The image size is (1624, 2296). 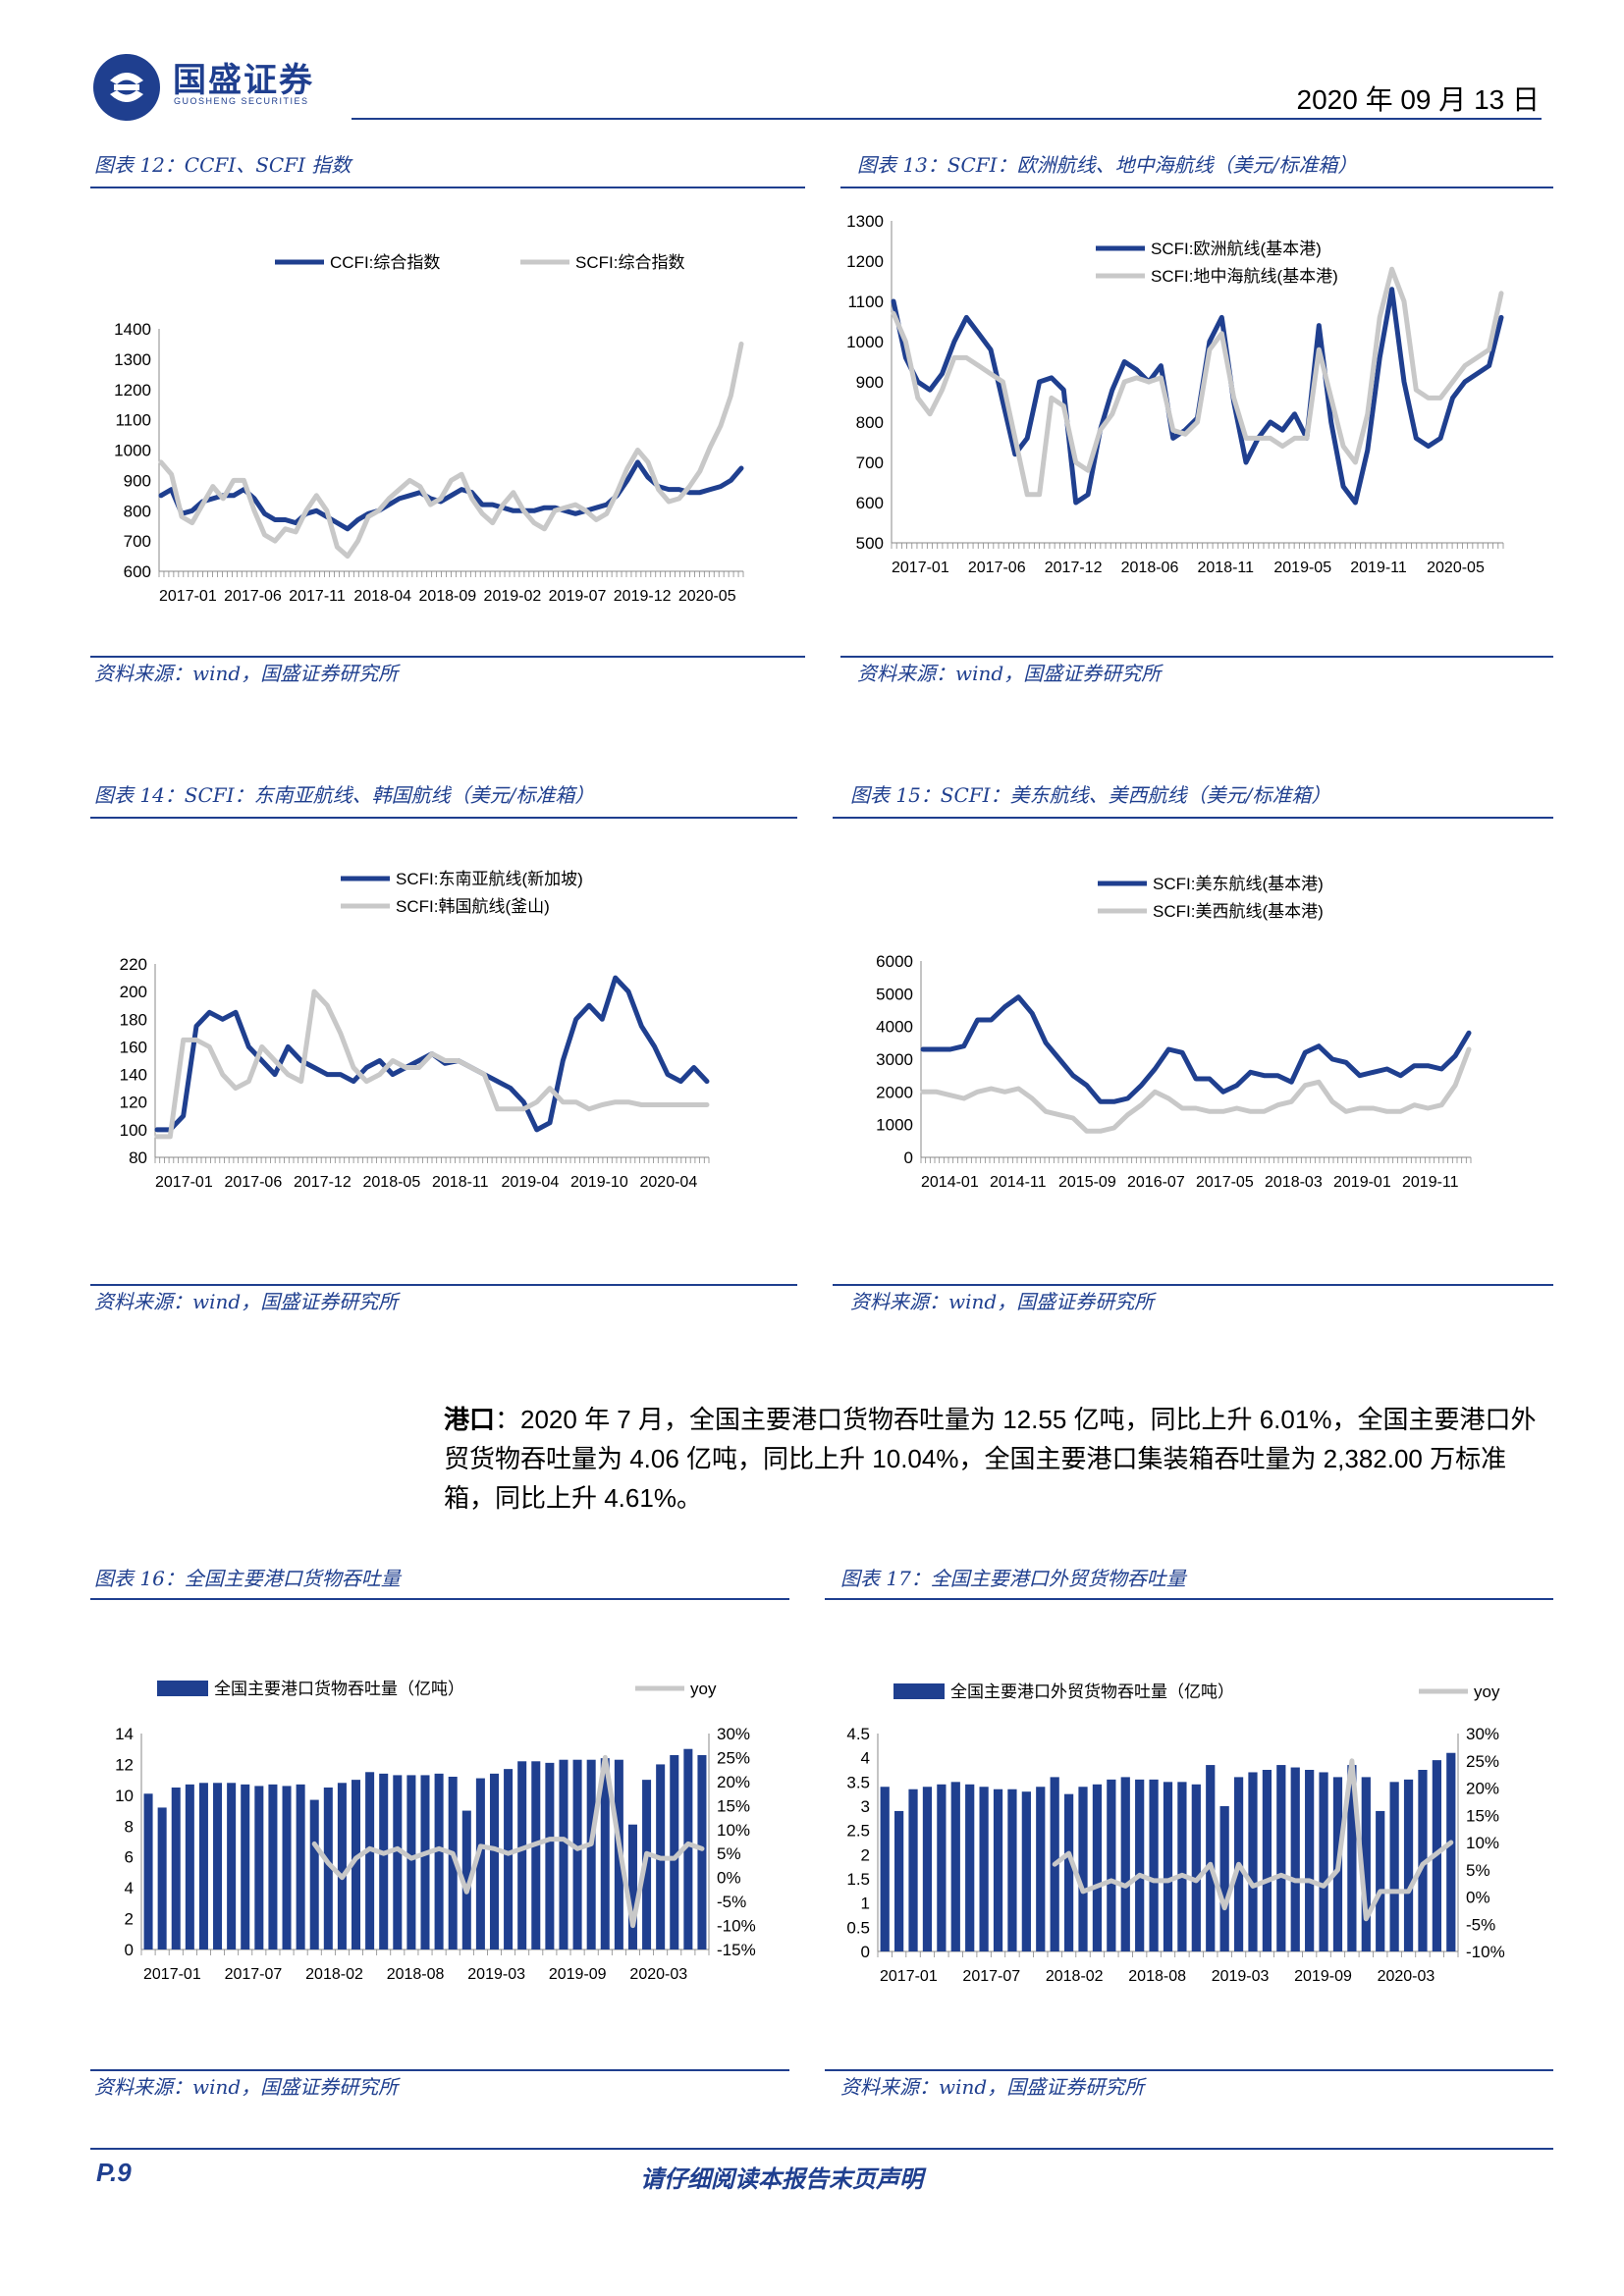 What do you see at coordinates (658, 1974) in the screenshot?
I see `x-tick-label: 2020-03` at bounding box center [658, 1974].